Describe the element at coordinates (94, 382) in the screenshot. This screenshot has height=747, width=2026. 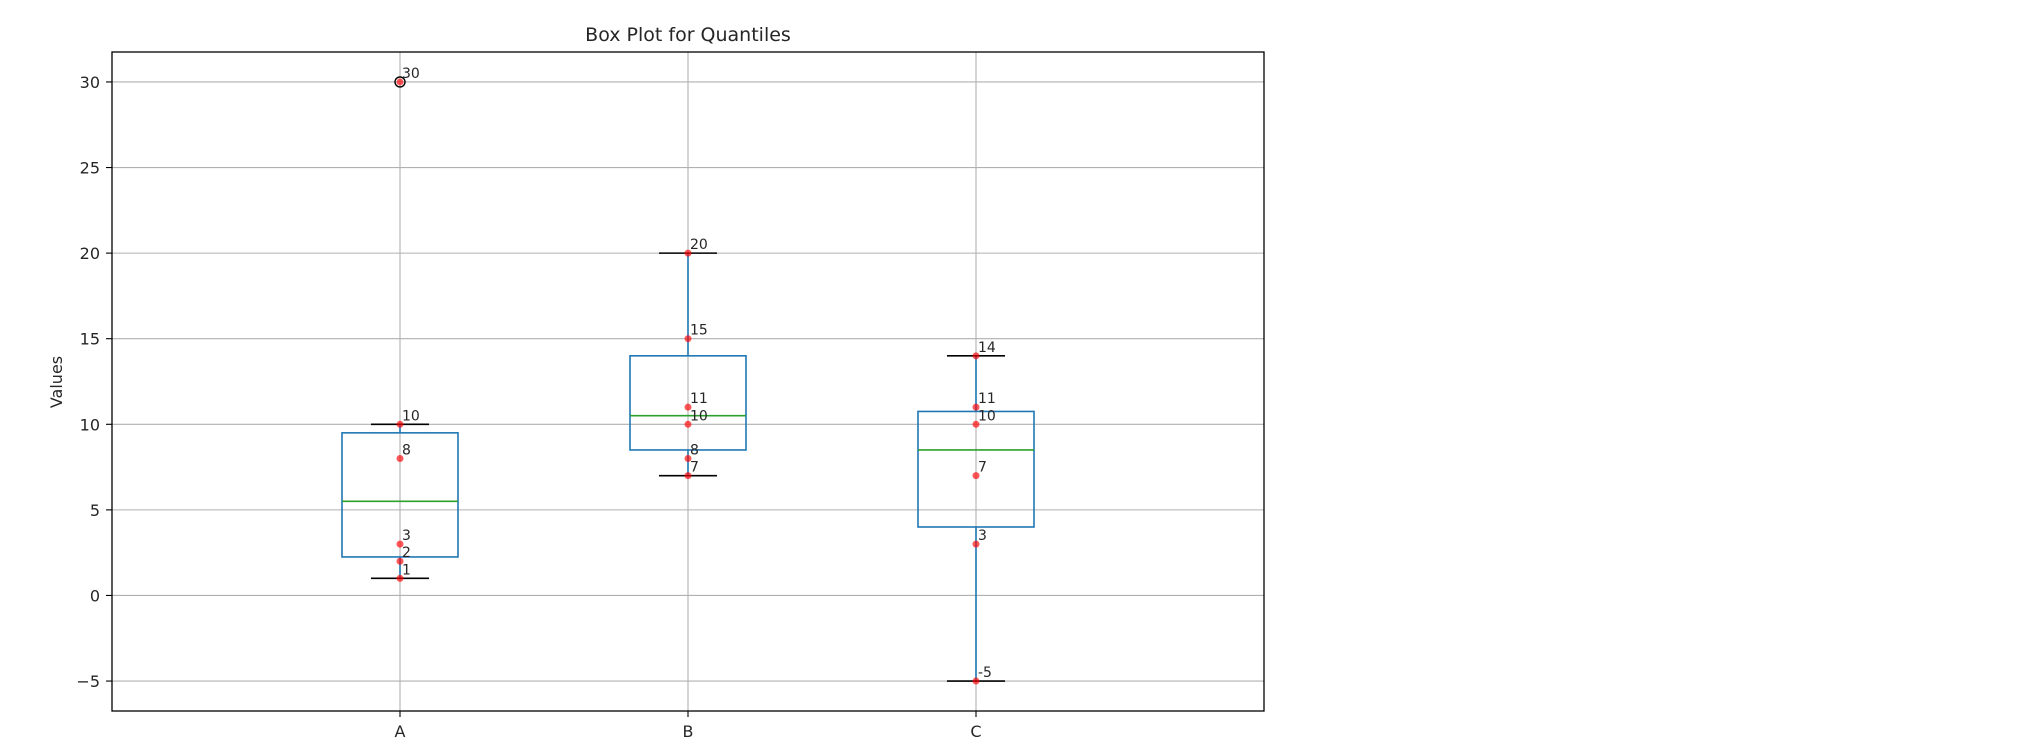
I see `y-axis-ticks: −5 0 5 10 15 20 25 30` at that location.